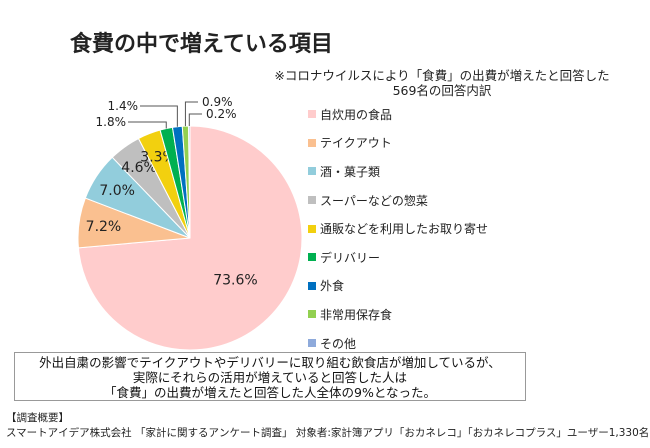 The height and width of the screenshot is (448, 650). What do you see at coordinates (398, 314) in the screenshot?
I see `legend-item: 非常用保存食` at bounding box center [398, 314].